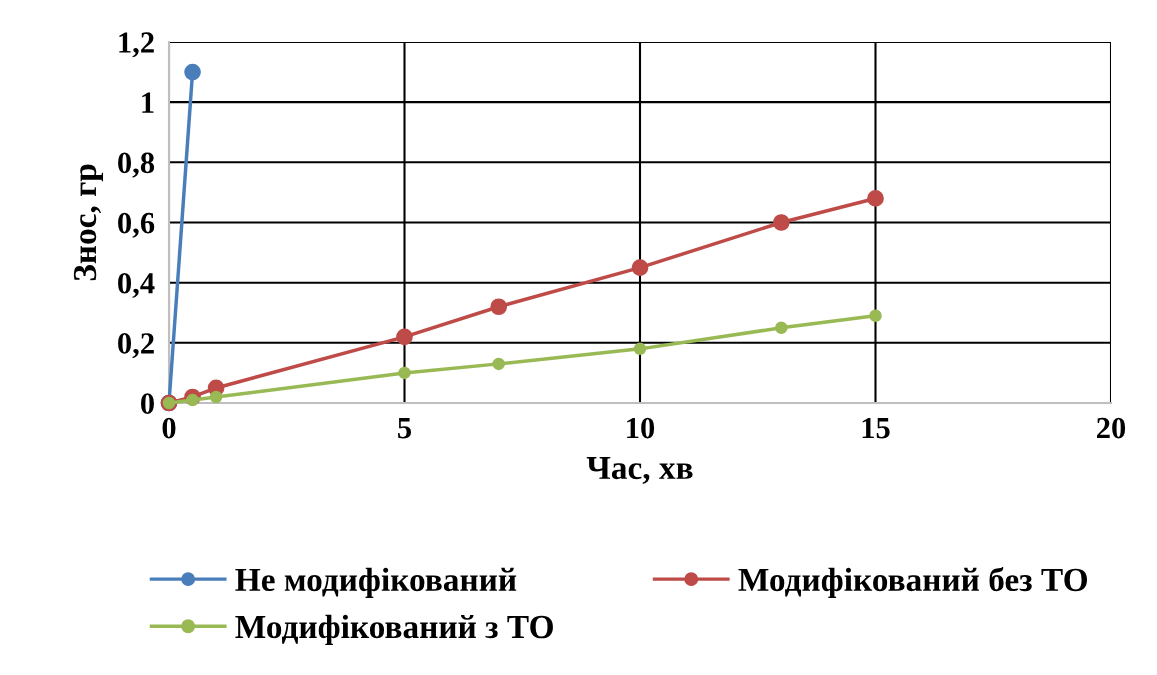 The height and width of the screenshot is (675, 1157). Describe the element at coordinates (641, 428) in the screenshot. I see `x-tick-label: 10` at that location.